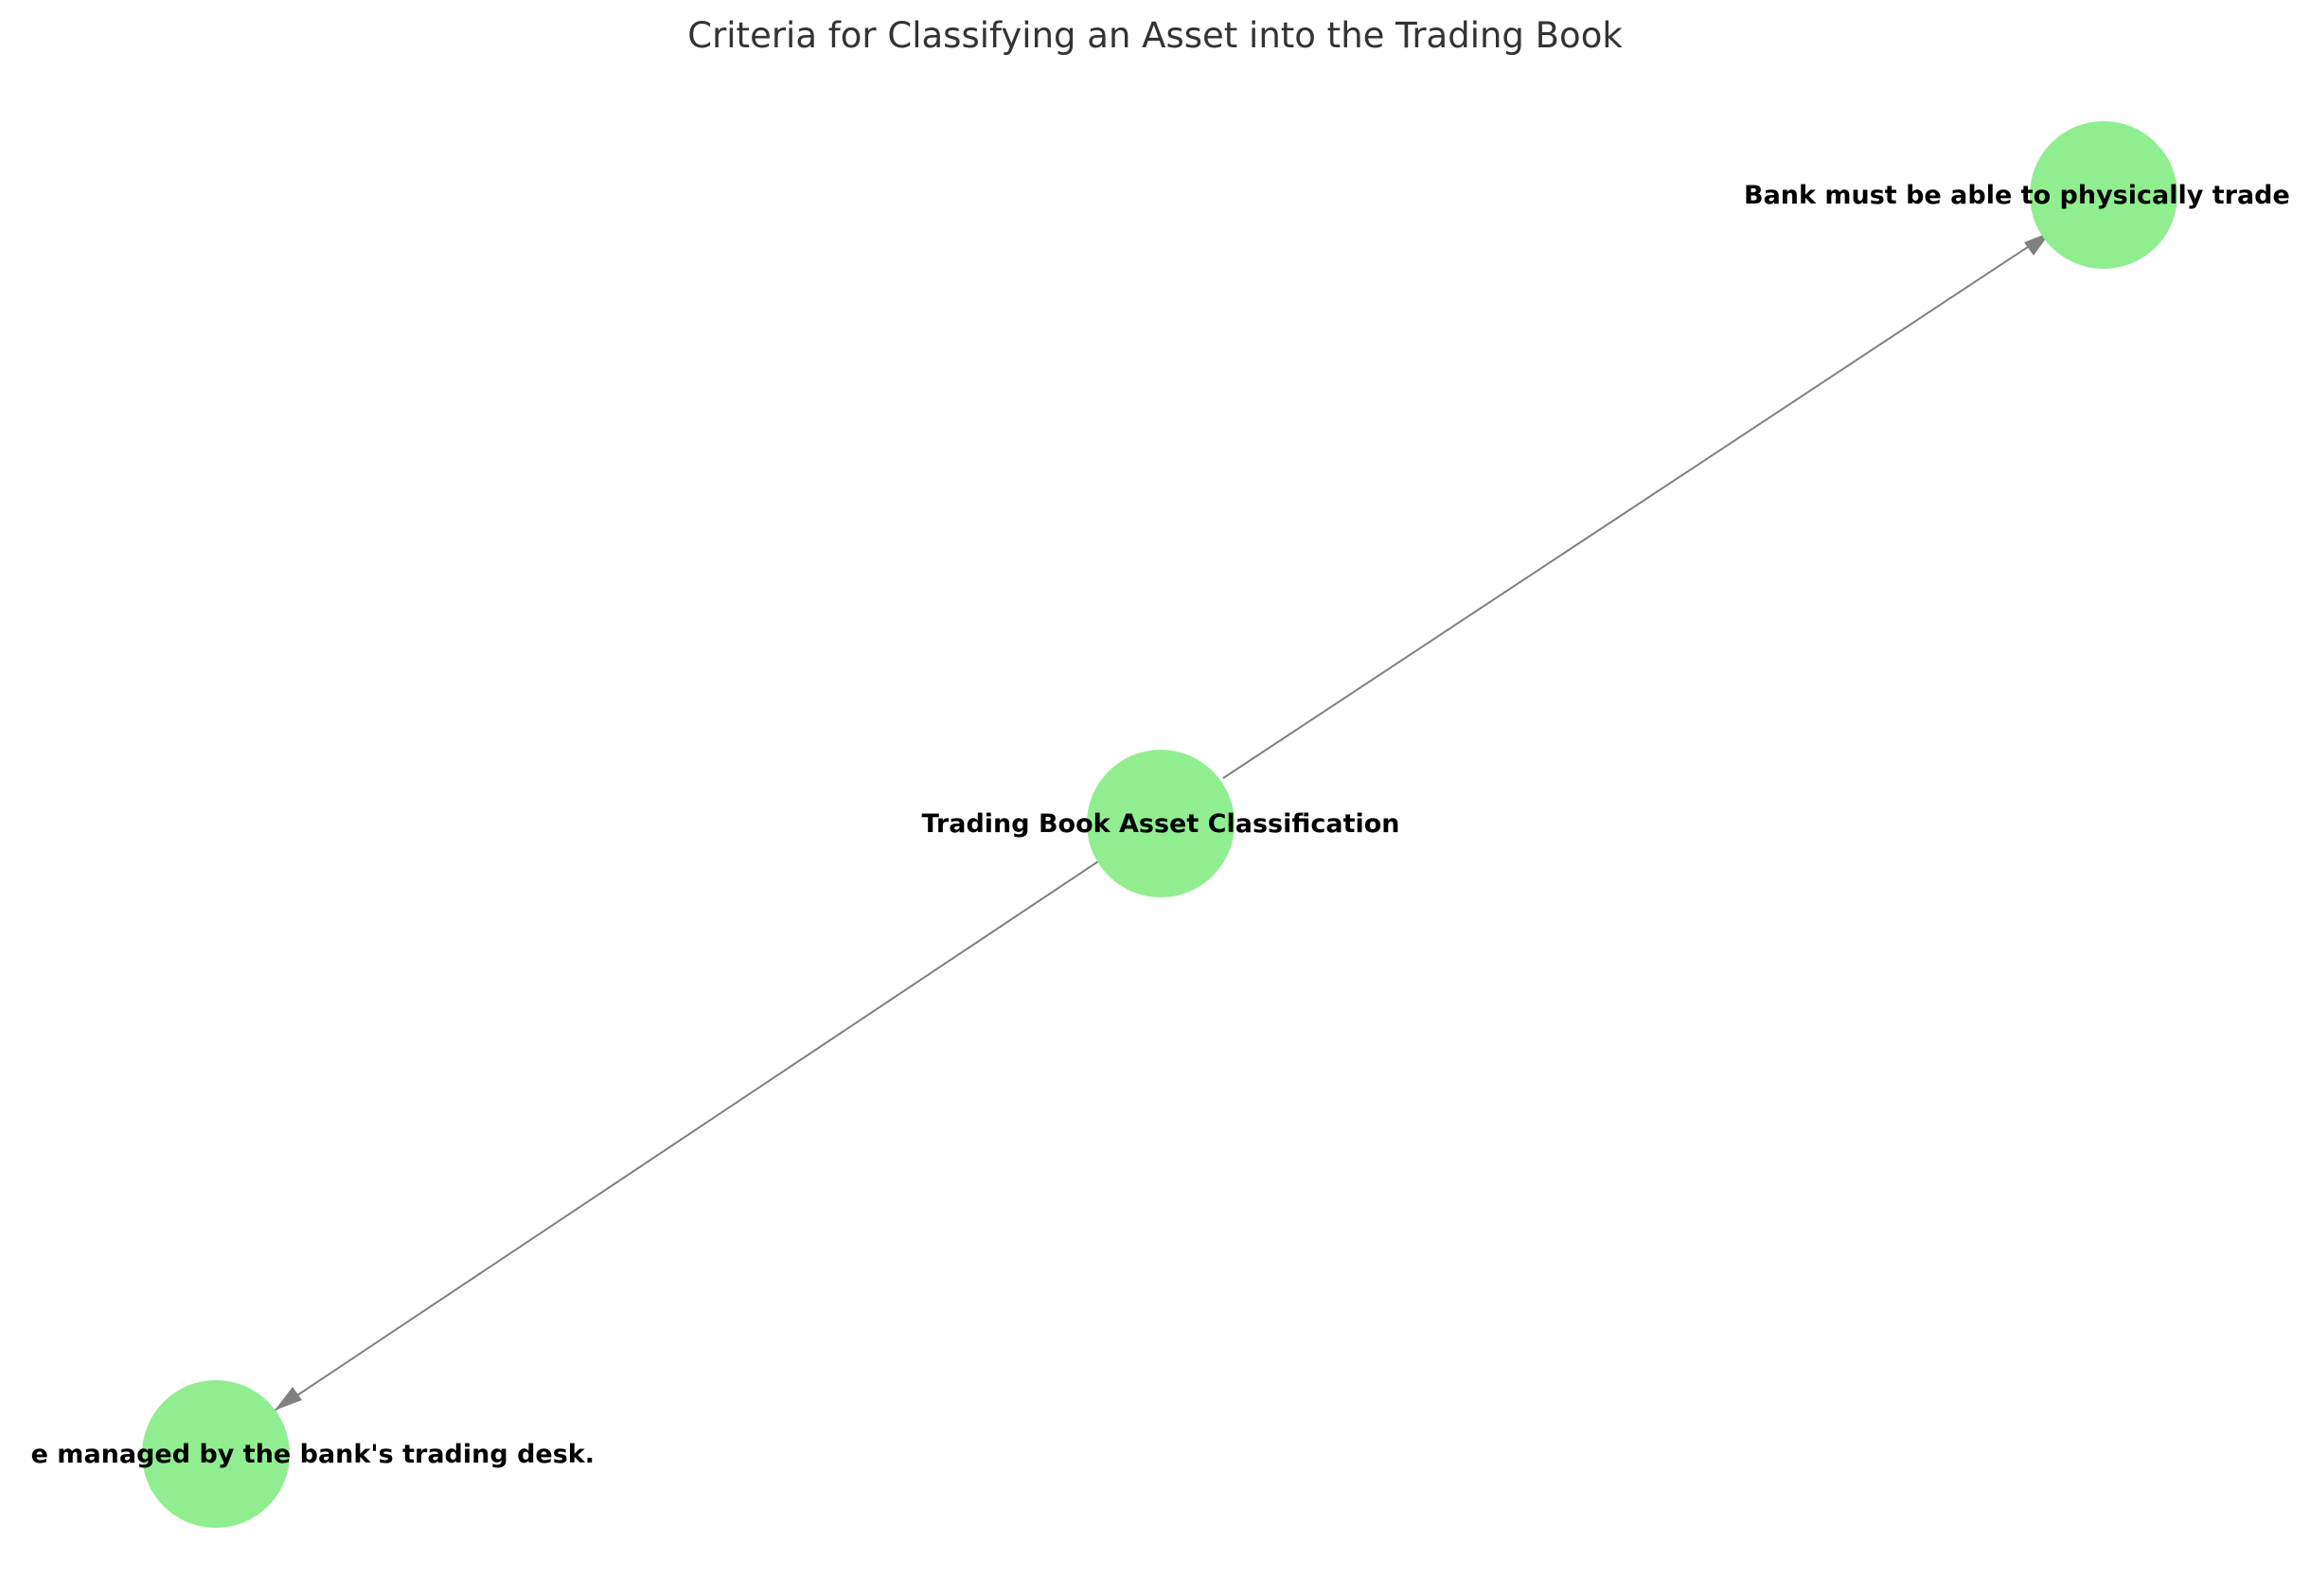 The height and width of the screenshot is (1596, 2310). I want to click on node-managed-circle, so click(216, 1454).